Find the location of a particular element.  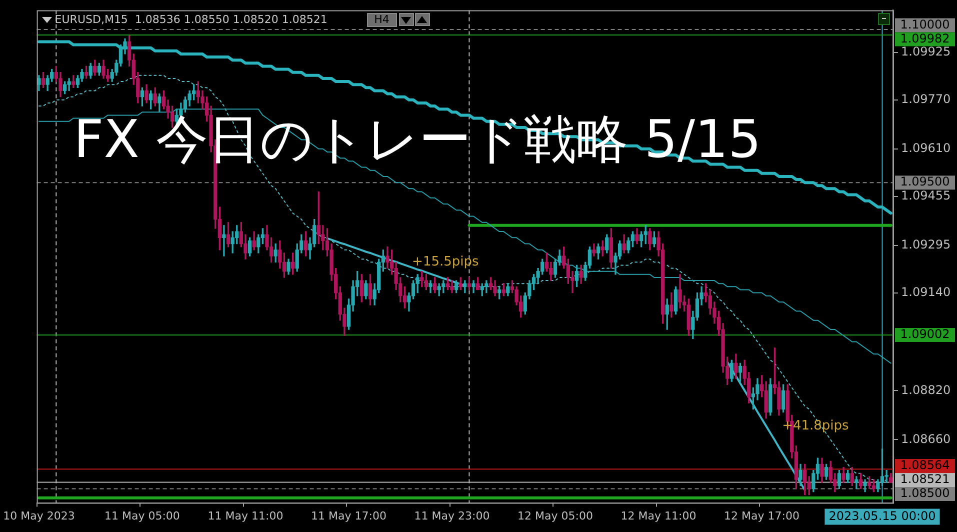

x-tick-label: 11 May 17:00 is located at coordinates (348, 515).